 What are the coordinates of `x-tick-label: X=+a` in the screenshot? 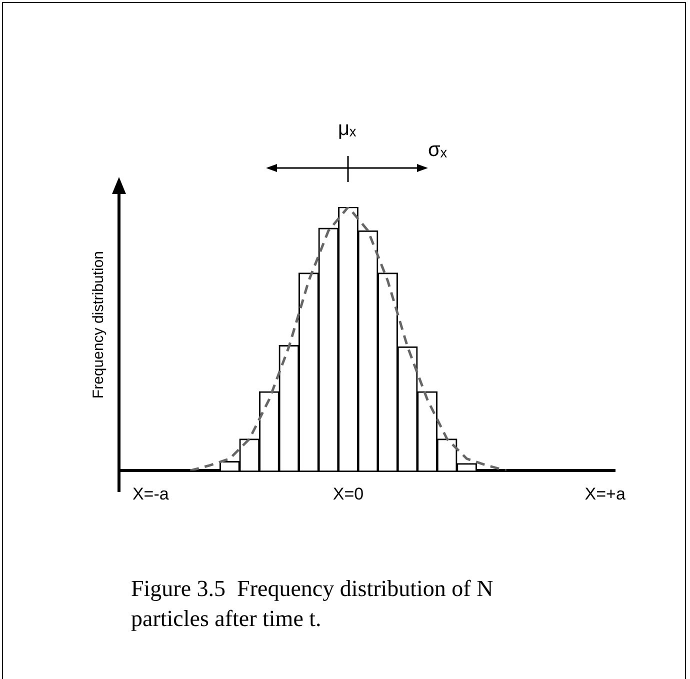 It's located at (605, 494).